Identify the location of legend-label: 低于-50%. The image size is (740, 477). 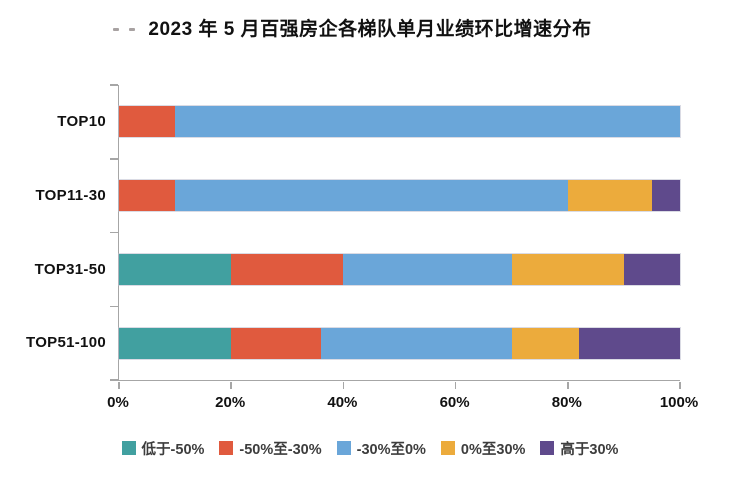
(173, 449).